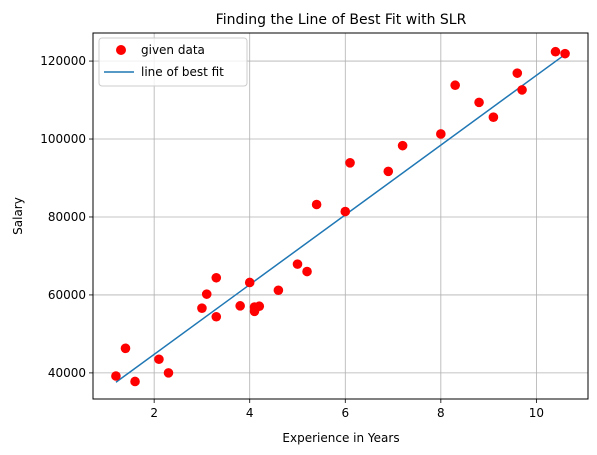  I want to click on y-tick-label: 80000, so click(67, 217).